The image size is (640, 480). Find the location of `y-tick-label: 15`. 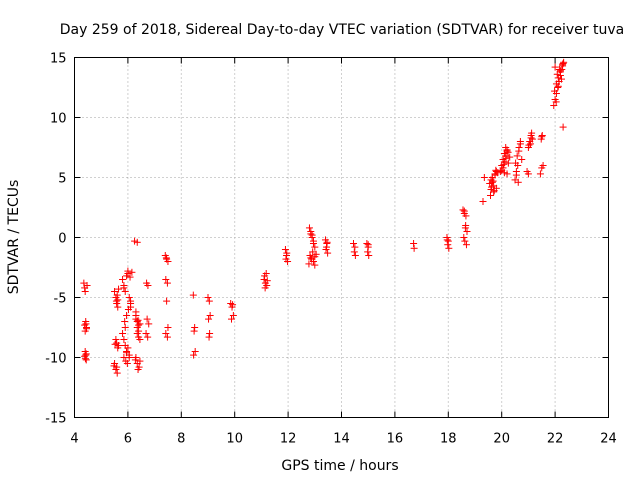

y-tick-label: 15 is located at coordinates (58, 59).